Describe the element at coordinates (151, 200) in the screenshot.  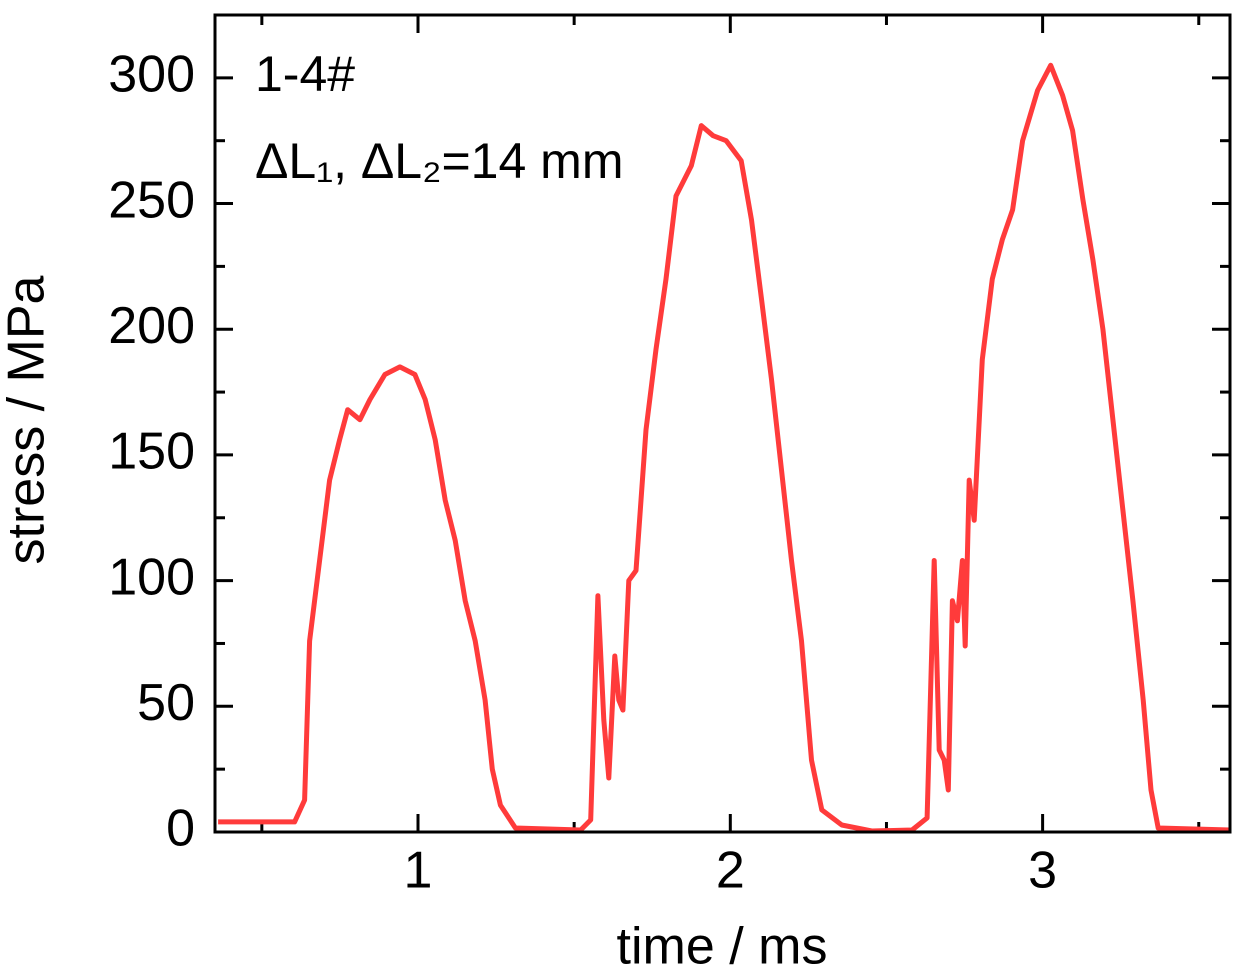
I see `y-tick-label: 250` at that location.